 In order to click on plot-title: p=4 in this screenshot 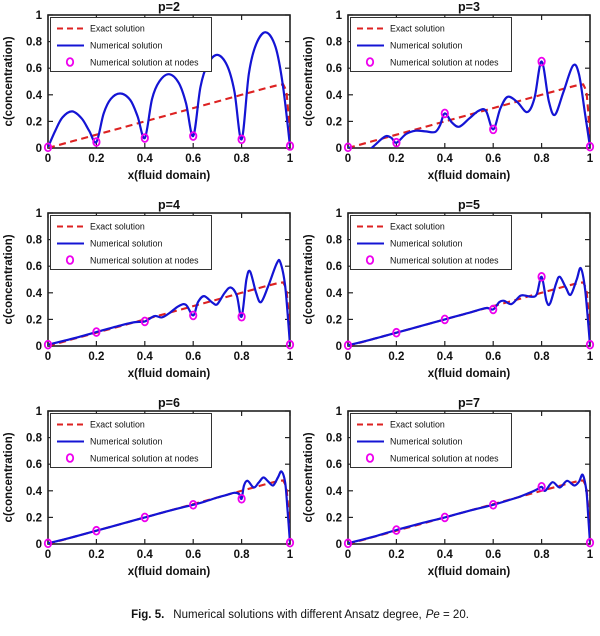, I will do `click(169, 205)`.